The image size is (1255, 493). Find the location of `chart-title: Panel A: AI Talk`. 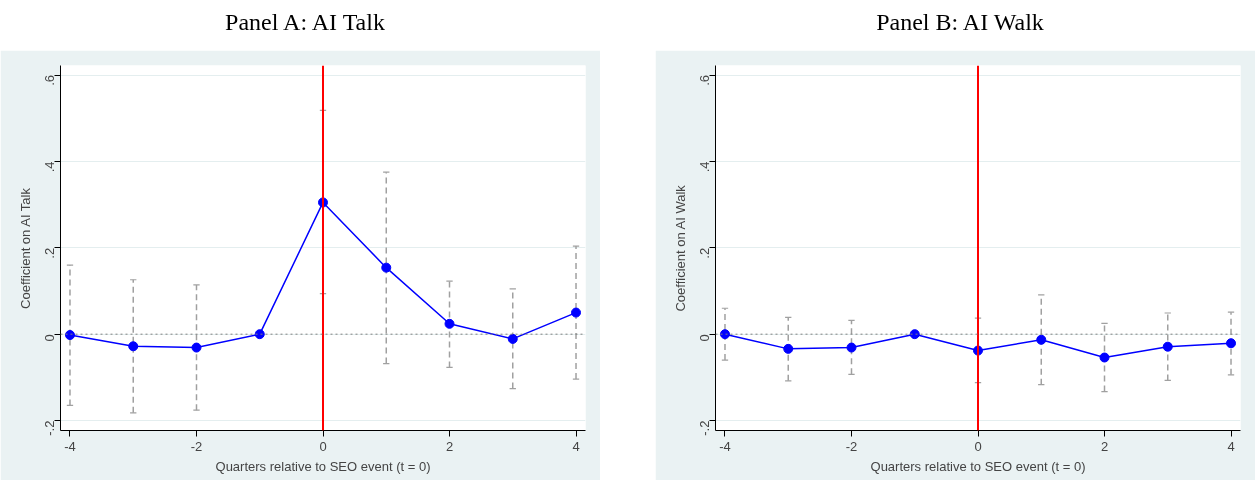

chart-title: Panel A: AI Talk is located at coordinates (305, 22).